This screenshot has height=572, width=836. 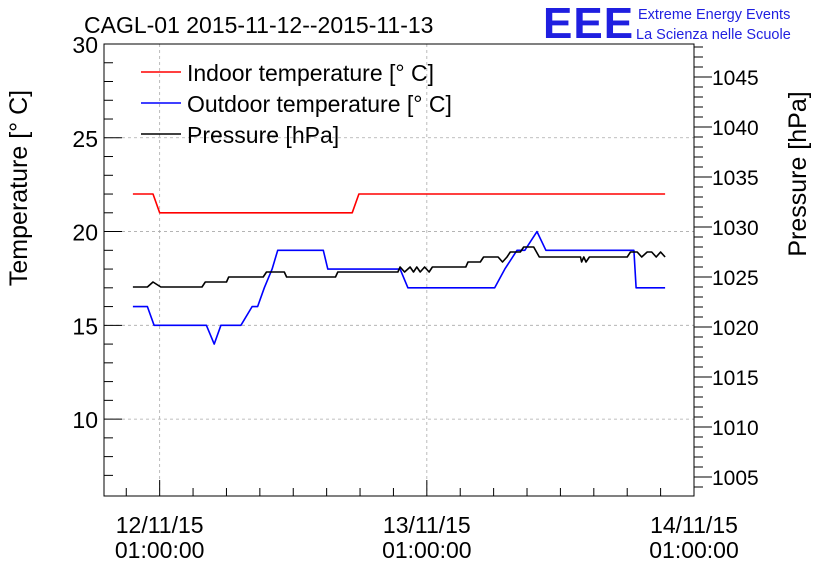 What do you see at coordinates (735, 278) in the screenshot?
I see `y2-tick-label: 1025` at bounding box center [735, 278].